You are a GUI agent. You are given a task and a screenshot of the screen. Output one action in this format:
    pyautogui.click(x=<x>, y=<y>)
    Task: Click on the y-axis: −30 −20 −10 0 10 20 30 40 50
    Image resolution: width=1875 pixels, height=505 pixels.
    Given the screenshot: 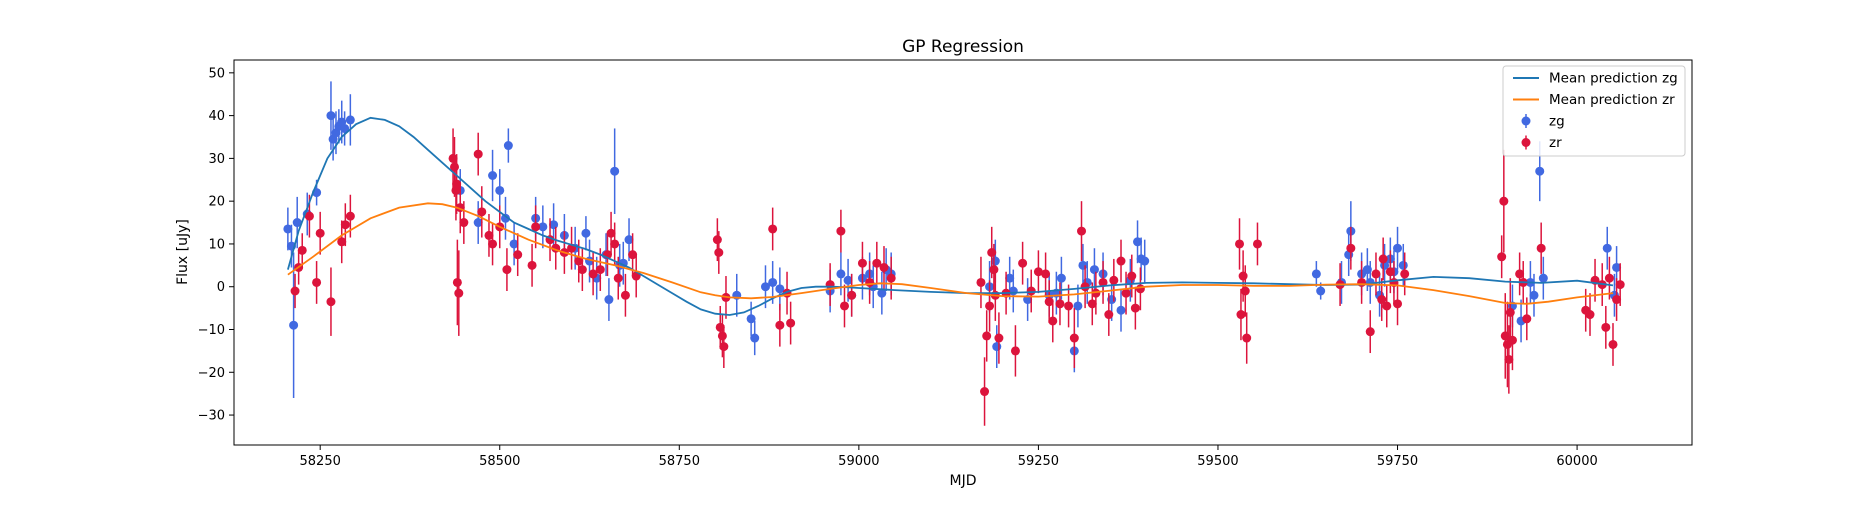 What is the action you would take?
    pyautogui.click(x=216, y=245)
    